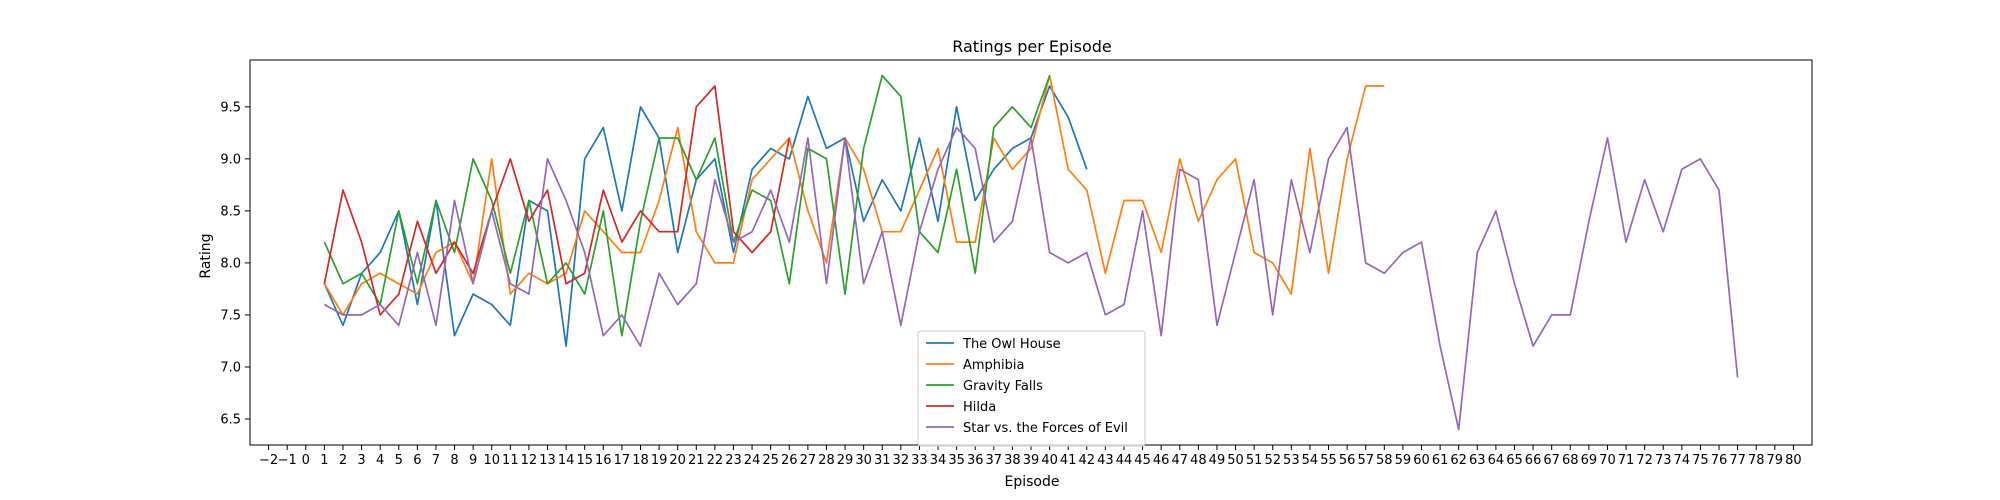 The width and height of the screenshot is (2000, 500). What do you see at coordinates (1254, 460) in the screenshot?
I see `x-tick-label: 51` at bounding box center [1254, 460].